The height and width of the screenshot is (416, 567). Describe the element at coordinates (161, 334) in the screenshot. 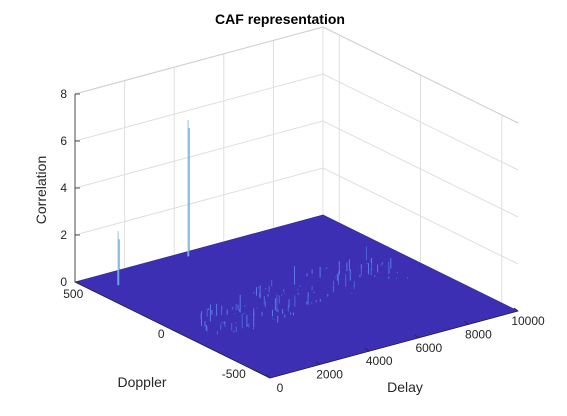

I see `y-tick-label: 0` at that location.